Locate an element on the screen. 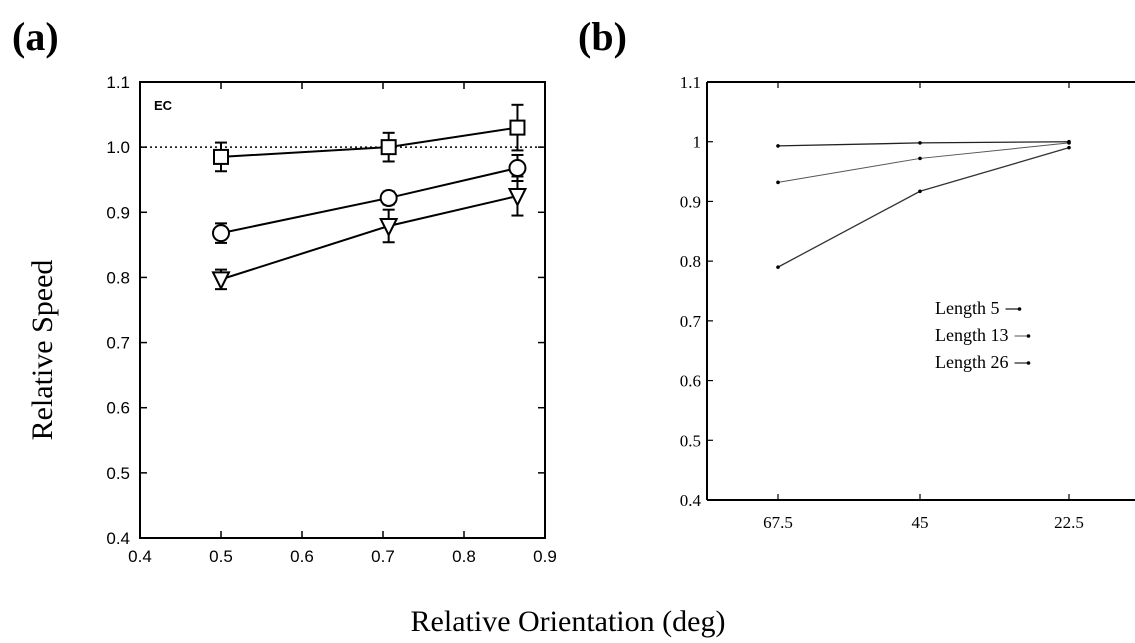 This screenshot has width=1135, height=643. panel-a-y-tick-label: 0.5 is located at coordinates (118, 473).